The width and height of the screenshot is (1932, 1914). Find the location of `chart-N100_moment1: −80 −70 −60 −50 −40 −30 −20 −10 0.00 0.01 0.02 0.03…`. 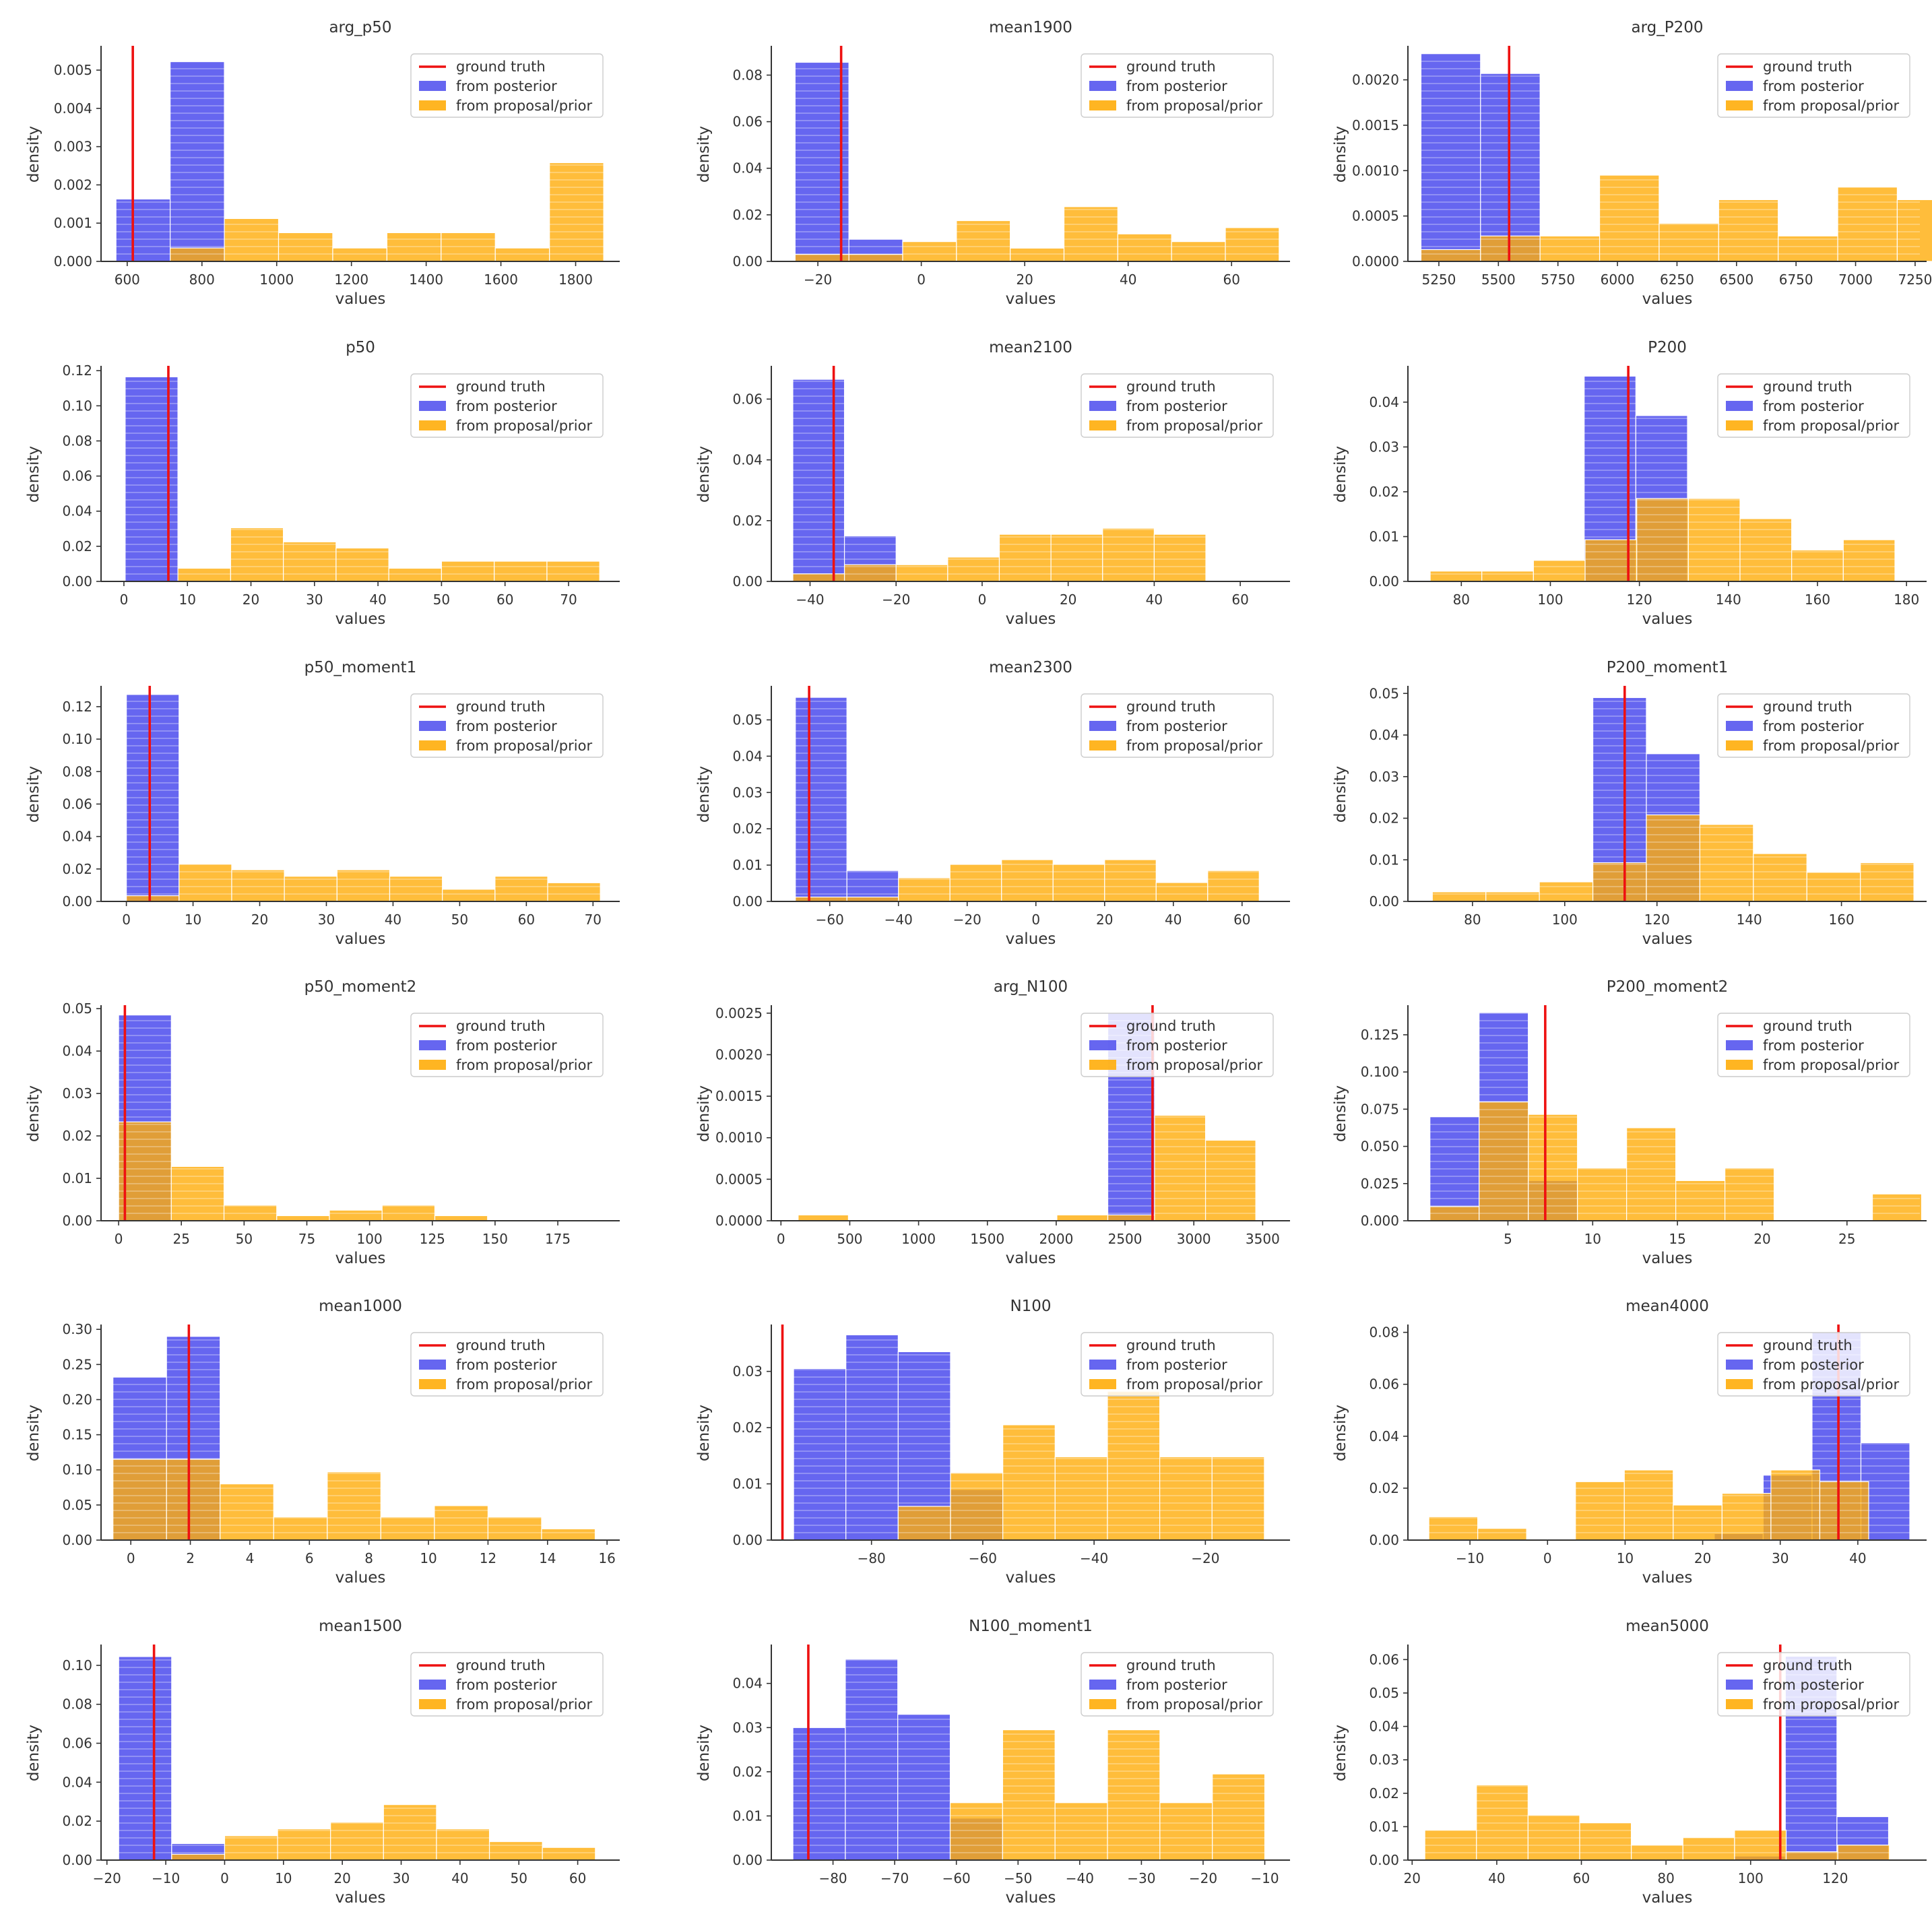

chart-N100_moment1: −80 −70 −60 −50 −40 −30 −20 −10 0.00 0.01 0.02 0.03… is located at coordinates (992, 1762).